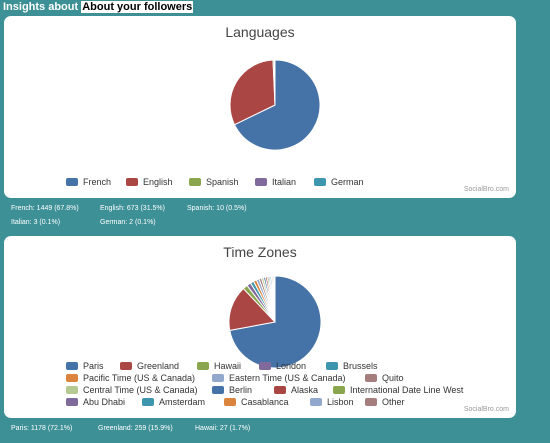 Image resolution: width=550 pixels, height=443 pixels. I want to click on legend-item-berlin: Berlin, so click(232, 390).